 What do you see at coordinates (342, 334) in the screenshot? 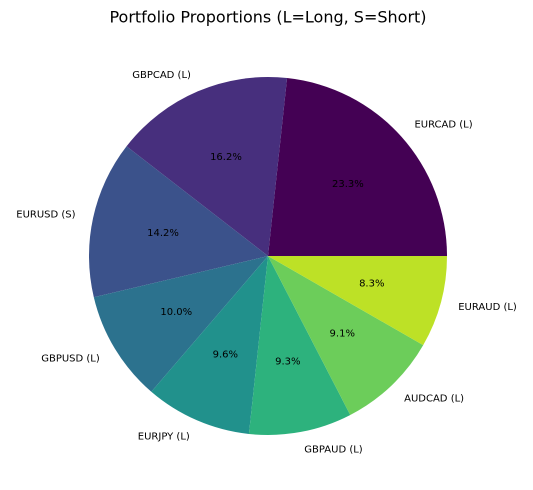
I see `percent-label: 9.1%` at bounding box center [342, 334].